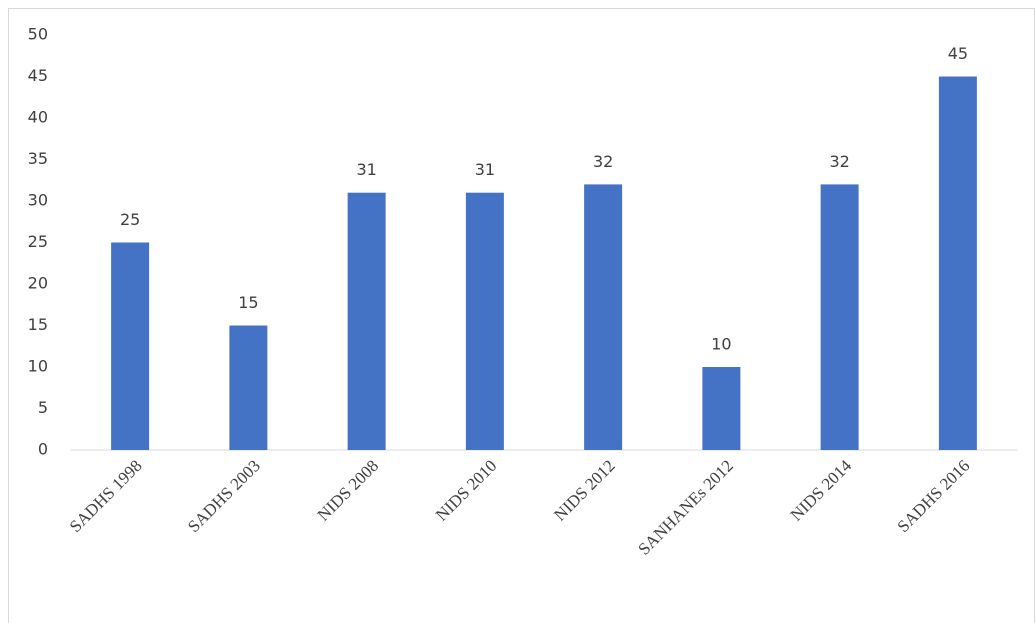 The image size is (1036, 623). Describe the element at coordinates (821, 490) in the screenshot. I see `x-tick-label: NIDS 2014` at that location.